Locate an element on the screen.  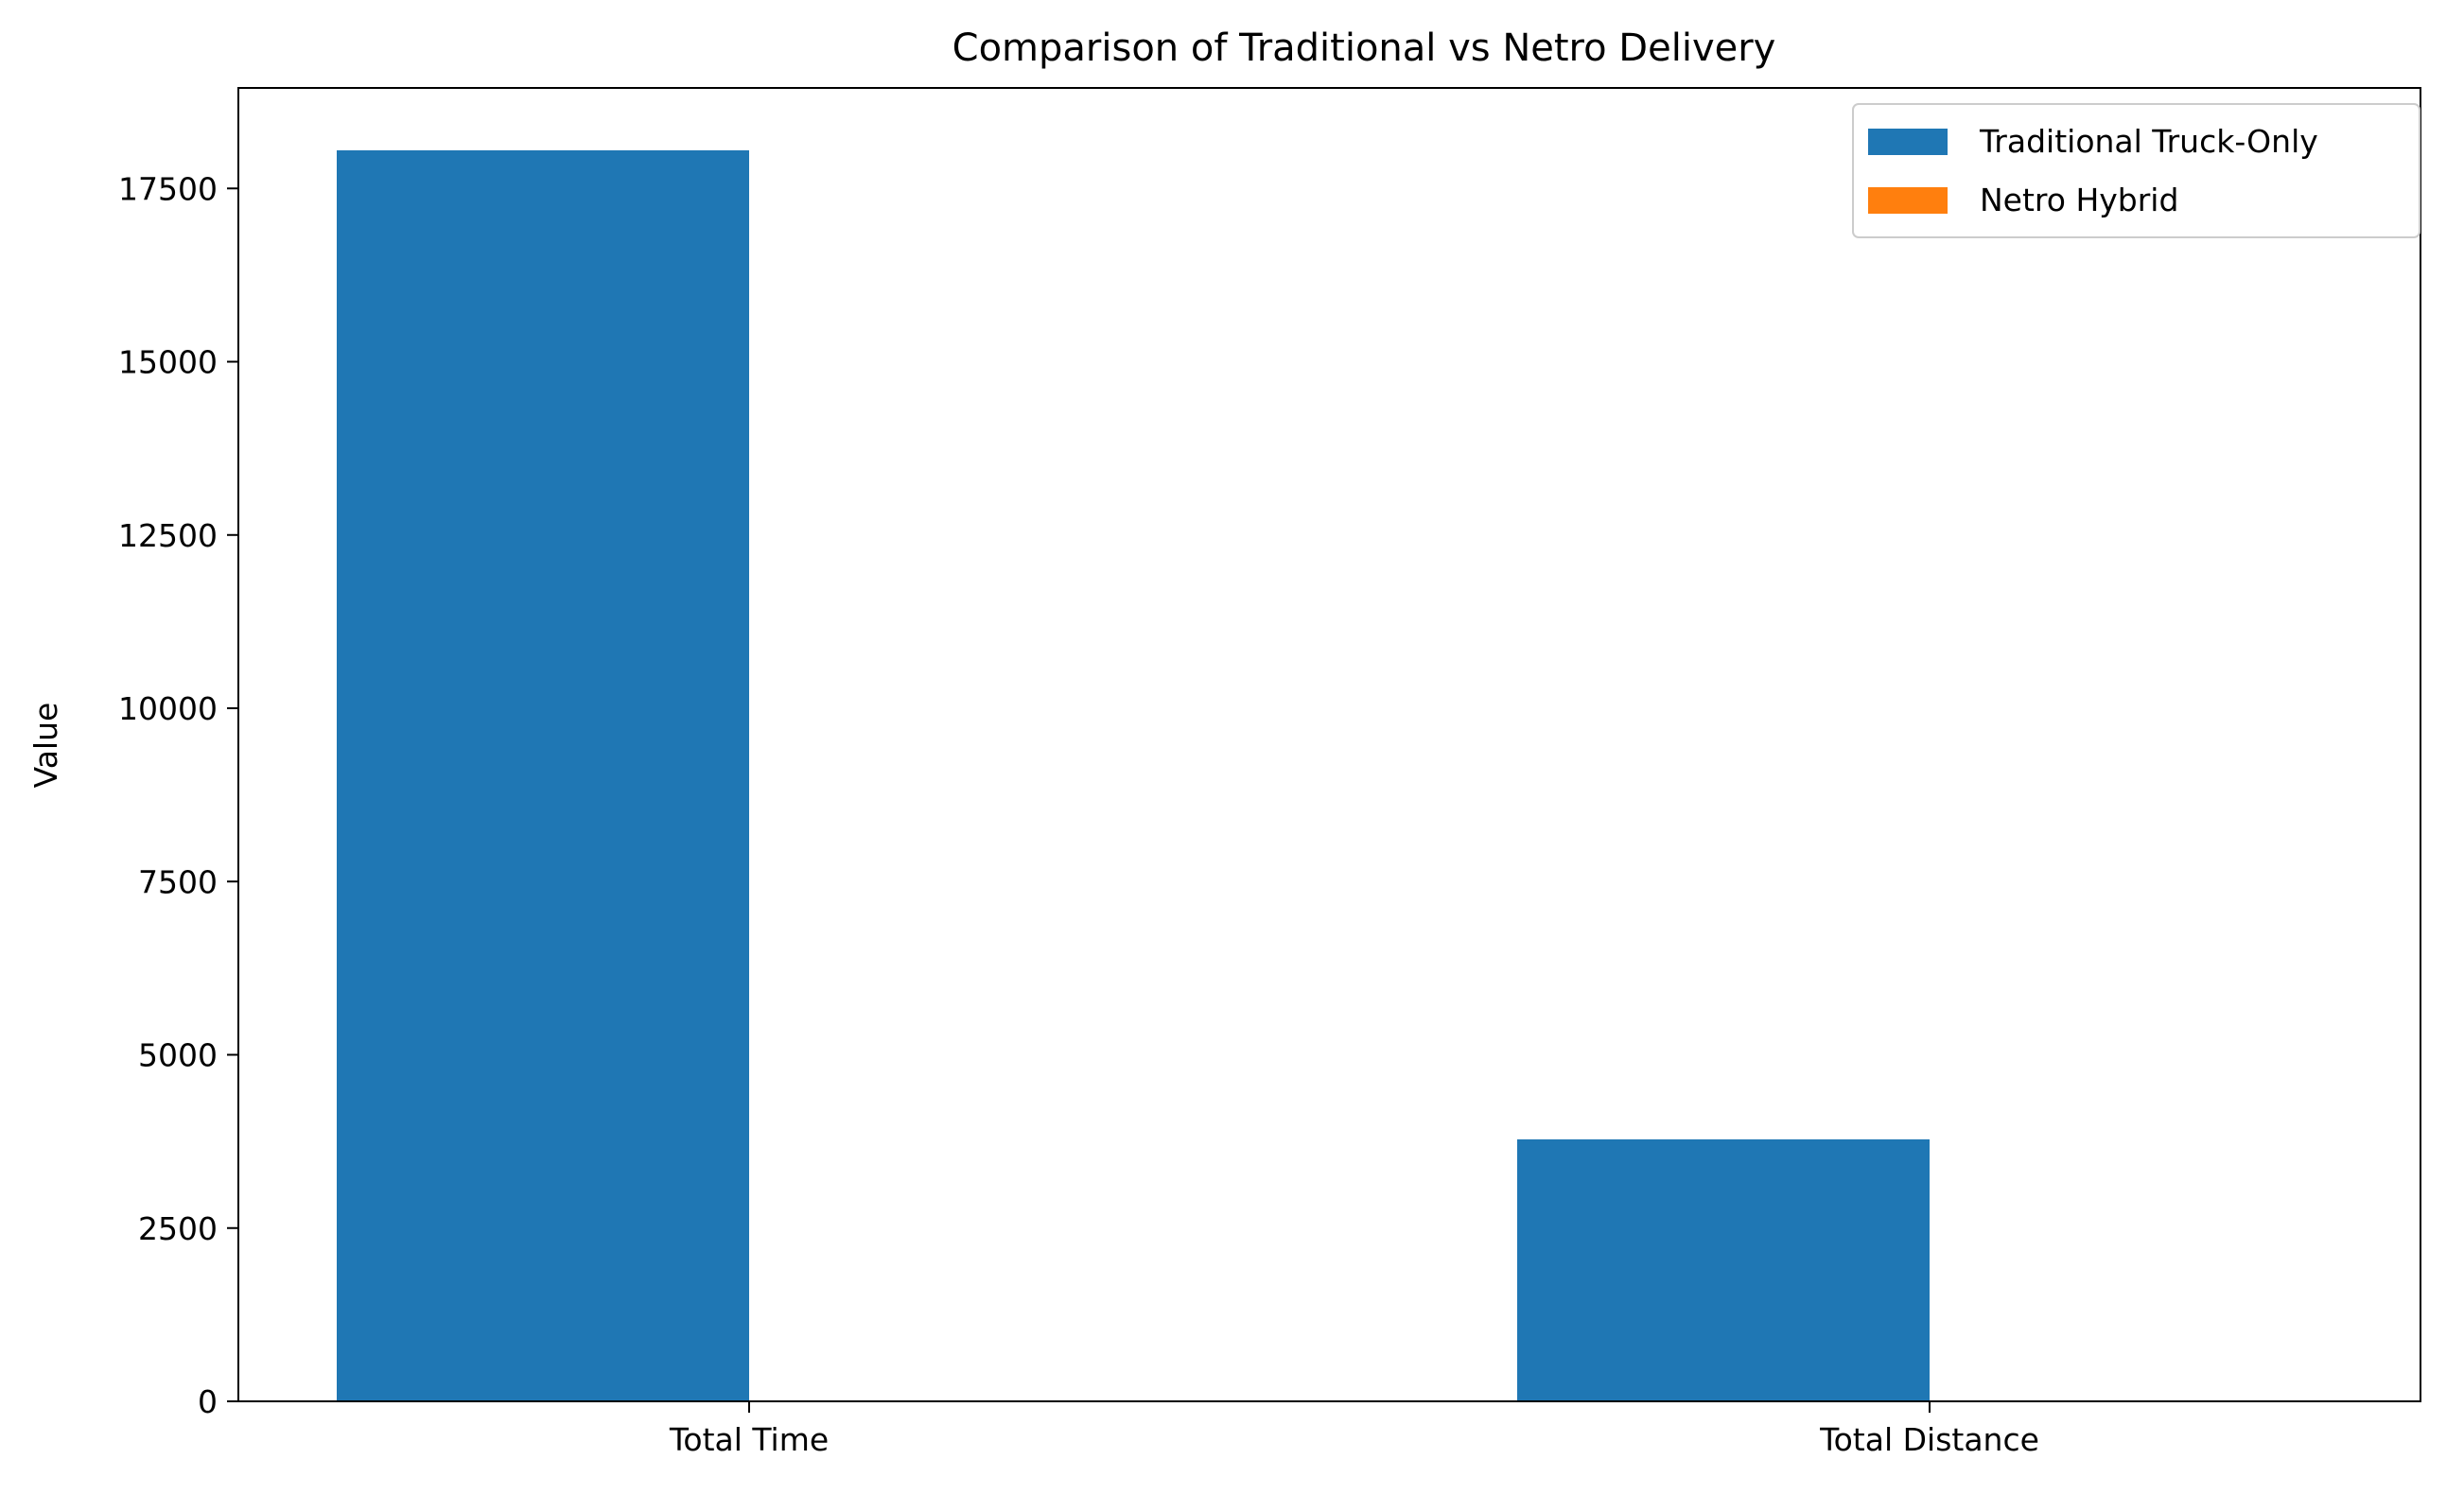
y-tick-label: 17500 is located at coordinates (168, 189).